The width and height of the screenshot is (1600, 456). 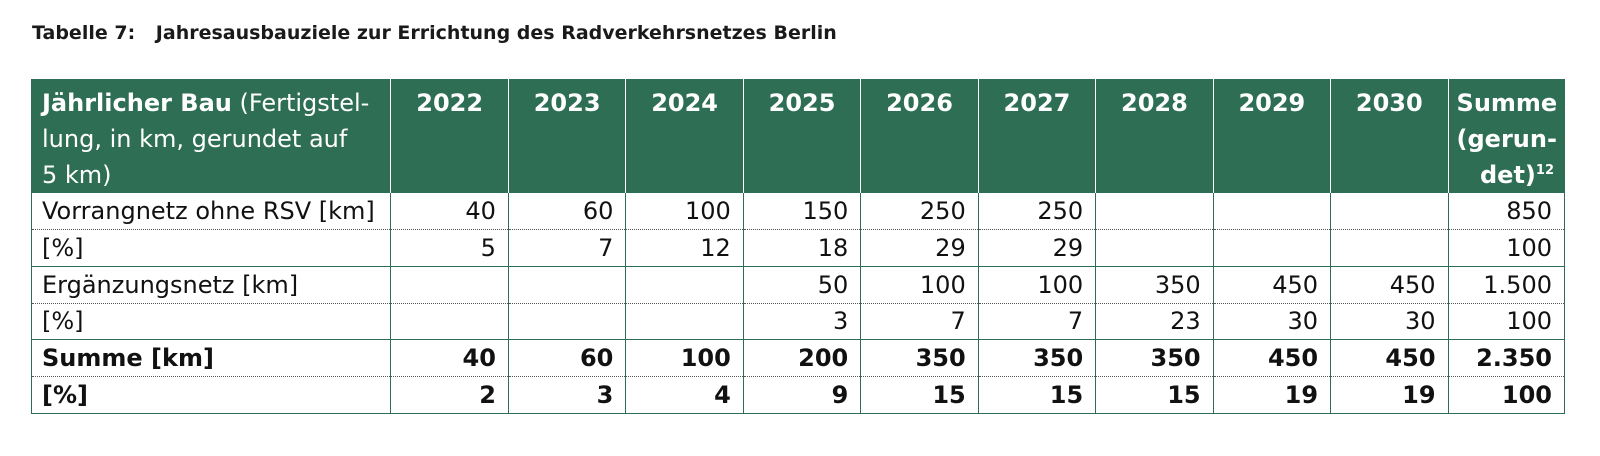 I want to click on header-sum-line1: Summe, so click(x=1507, y=103).